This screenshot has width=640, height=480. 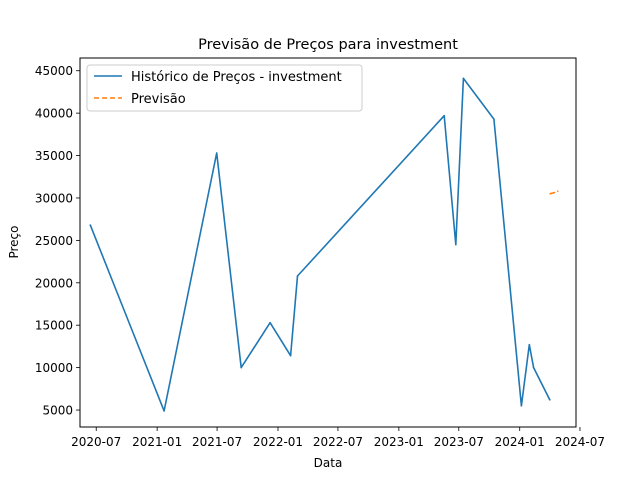 I want to click on x-axis-label: Data, so click(x=328, y=463).